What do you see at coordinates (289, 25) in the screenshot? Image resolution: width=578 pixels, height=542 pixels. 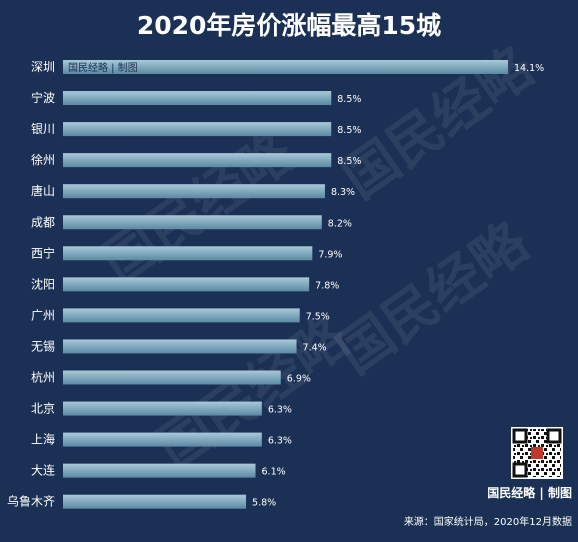 I see `chart-title: 2020年房价涨幅最高15城` at bounding box center [289, 25].